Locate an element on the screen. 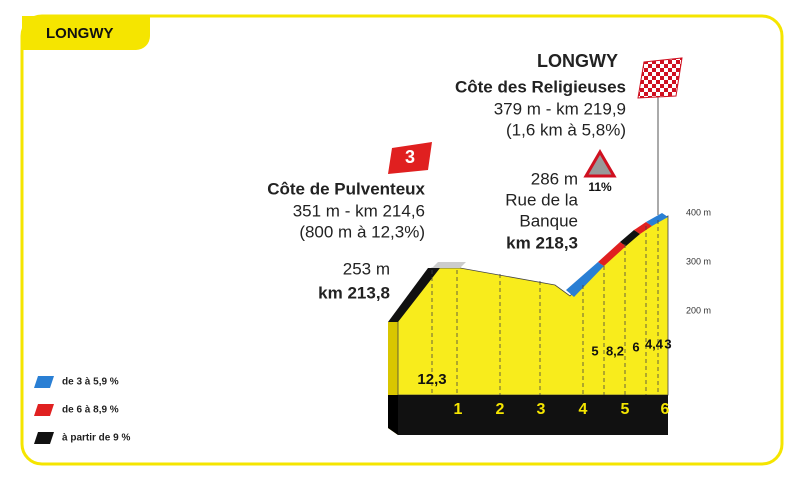 The width and height of the screenshot is (800, 489). legend-label: à partir de 9 % is located at coordinates (96, 438).